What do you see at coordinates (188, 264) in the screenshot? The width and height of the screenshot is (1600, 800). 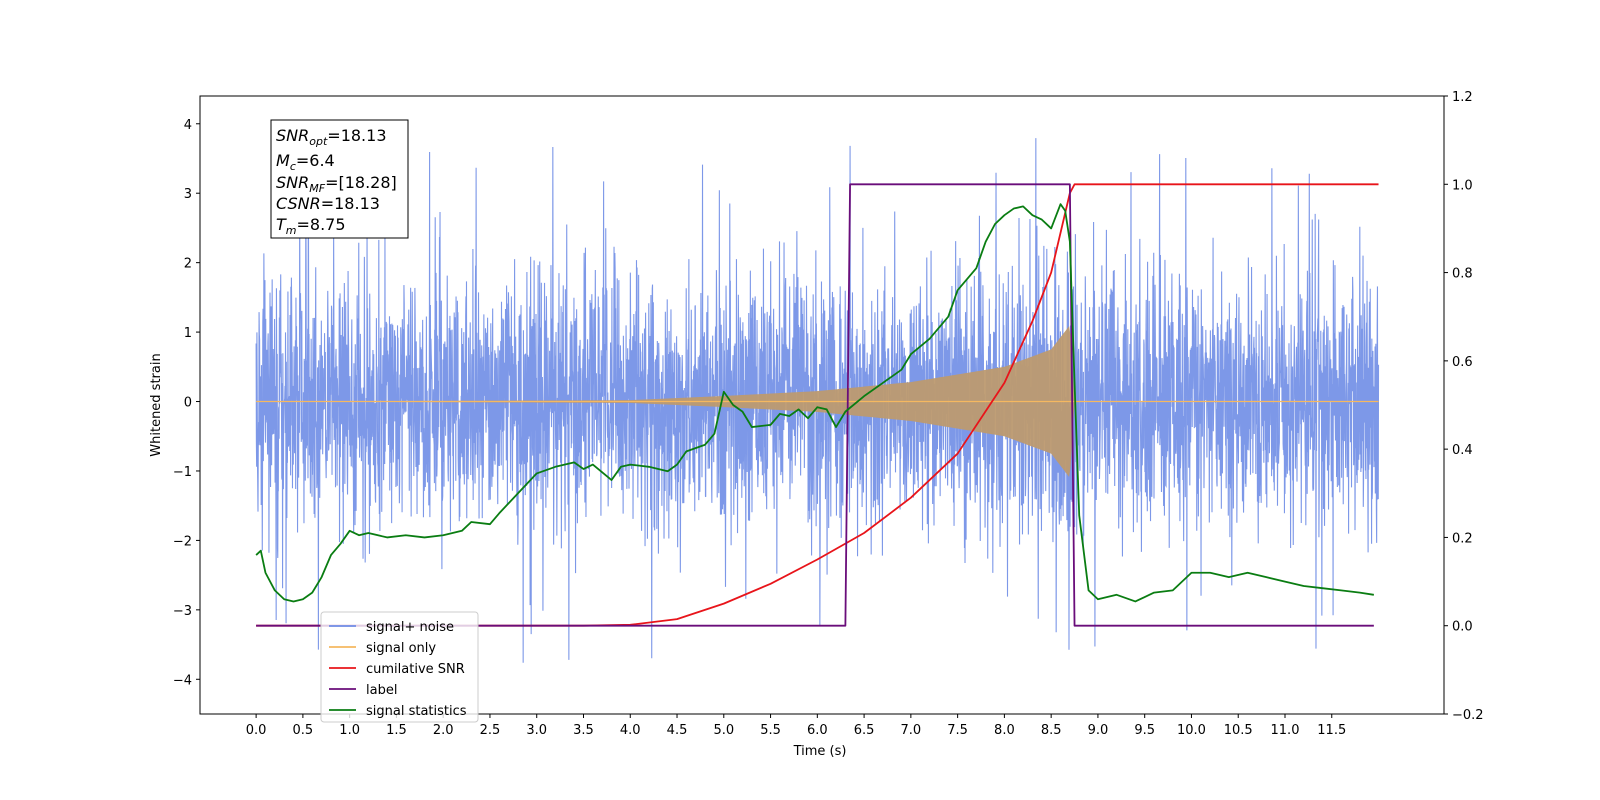 I see `y-tick-label: 2` at bounding box center [188, 264].